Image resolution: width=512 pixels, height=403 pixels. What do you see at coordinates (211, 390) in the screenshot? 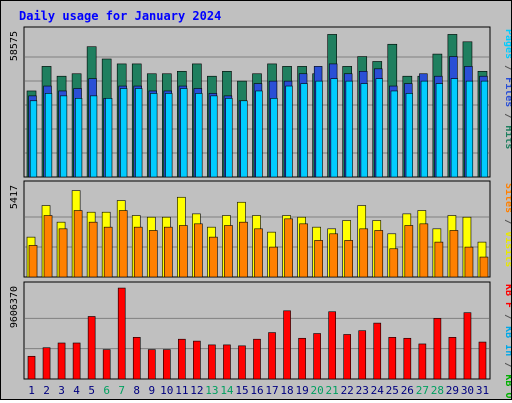
I see `x-tick-label-13: 13` at bounding box center [211, 390].